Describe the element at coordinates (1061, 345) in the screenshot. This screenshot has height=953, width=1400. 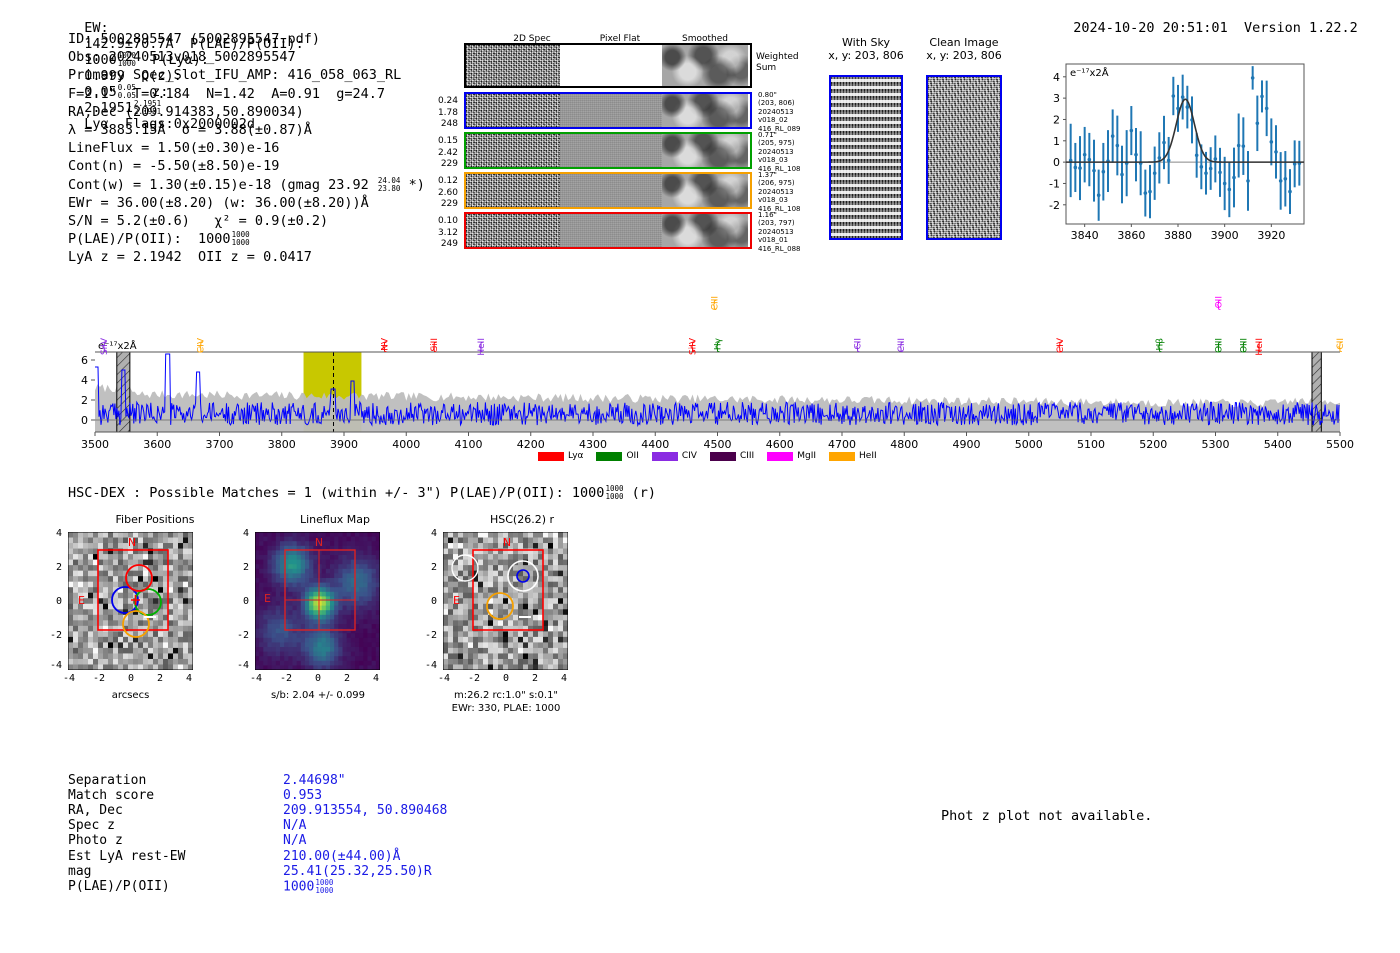
I see `svg-text: CIV` at that location.